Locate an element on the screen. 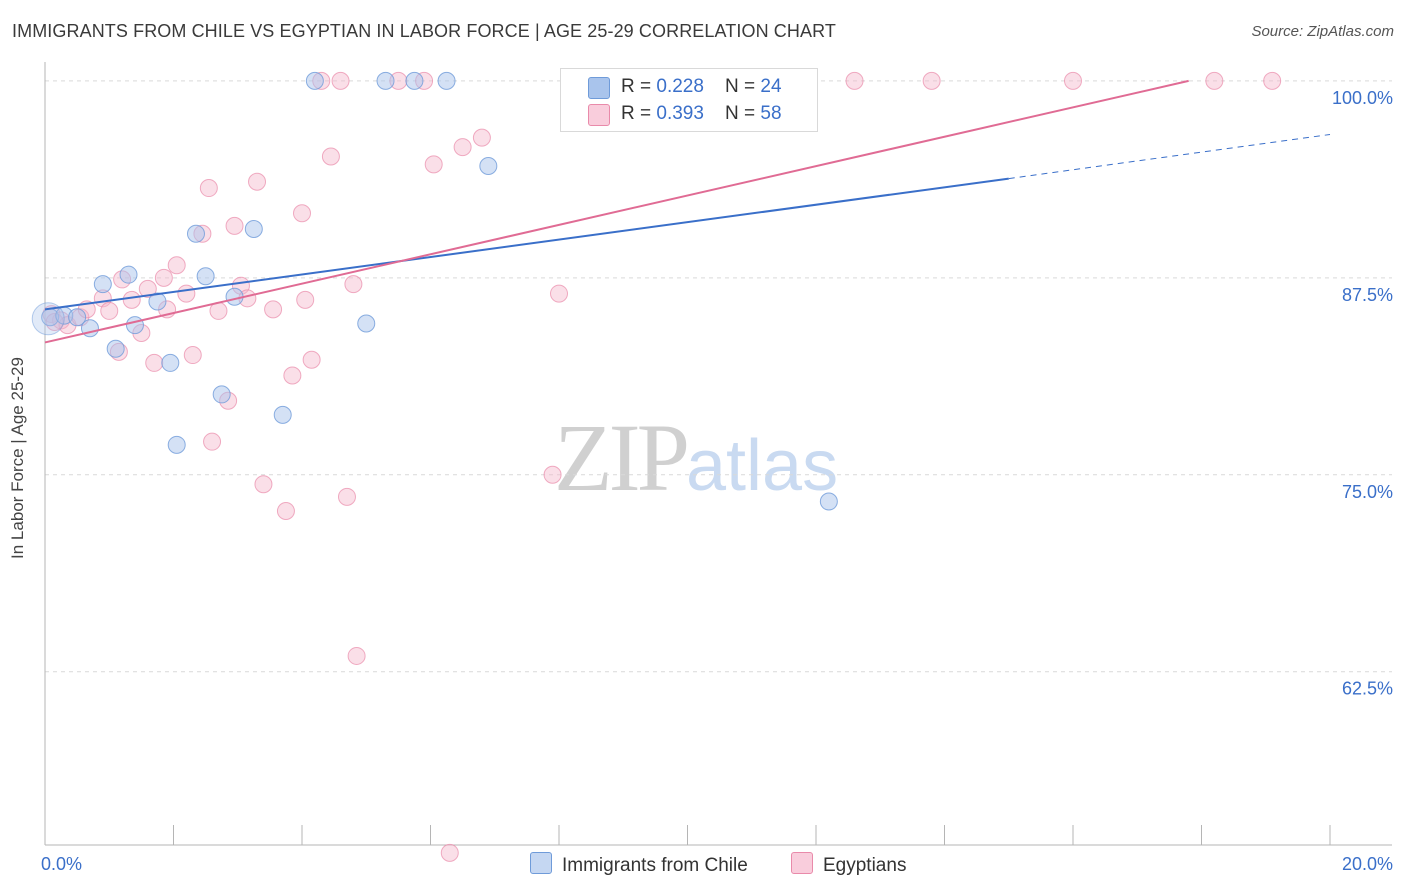  legend-n-value: 58 is located at coordinates (771, 113).